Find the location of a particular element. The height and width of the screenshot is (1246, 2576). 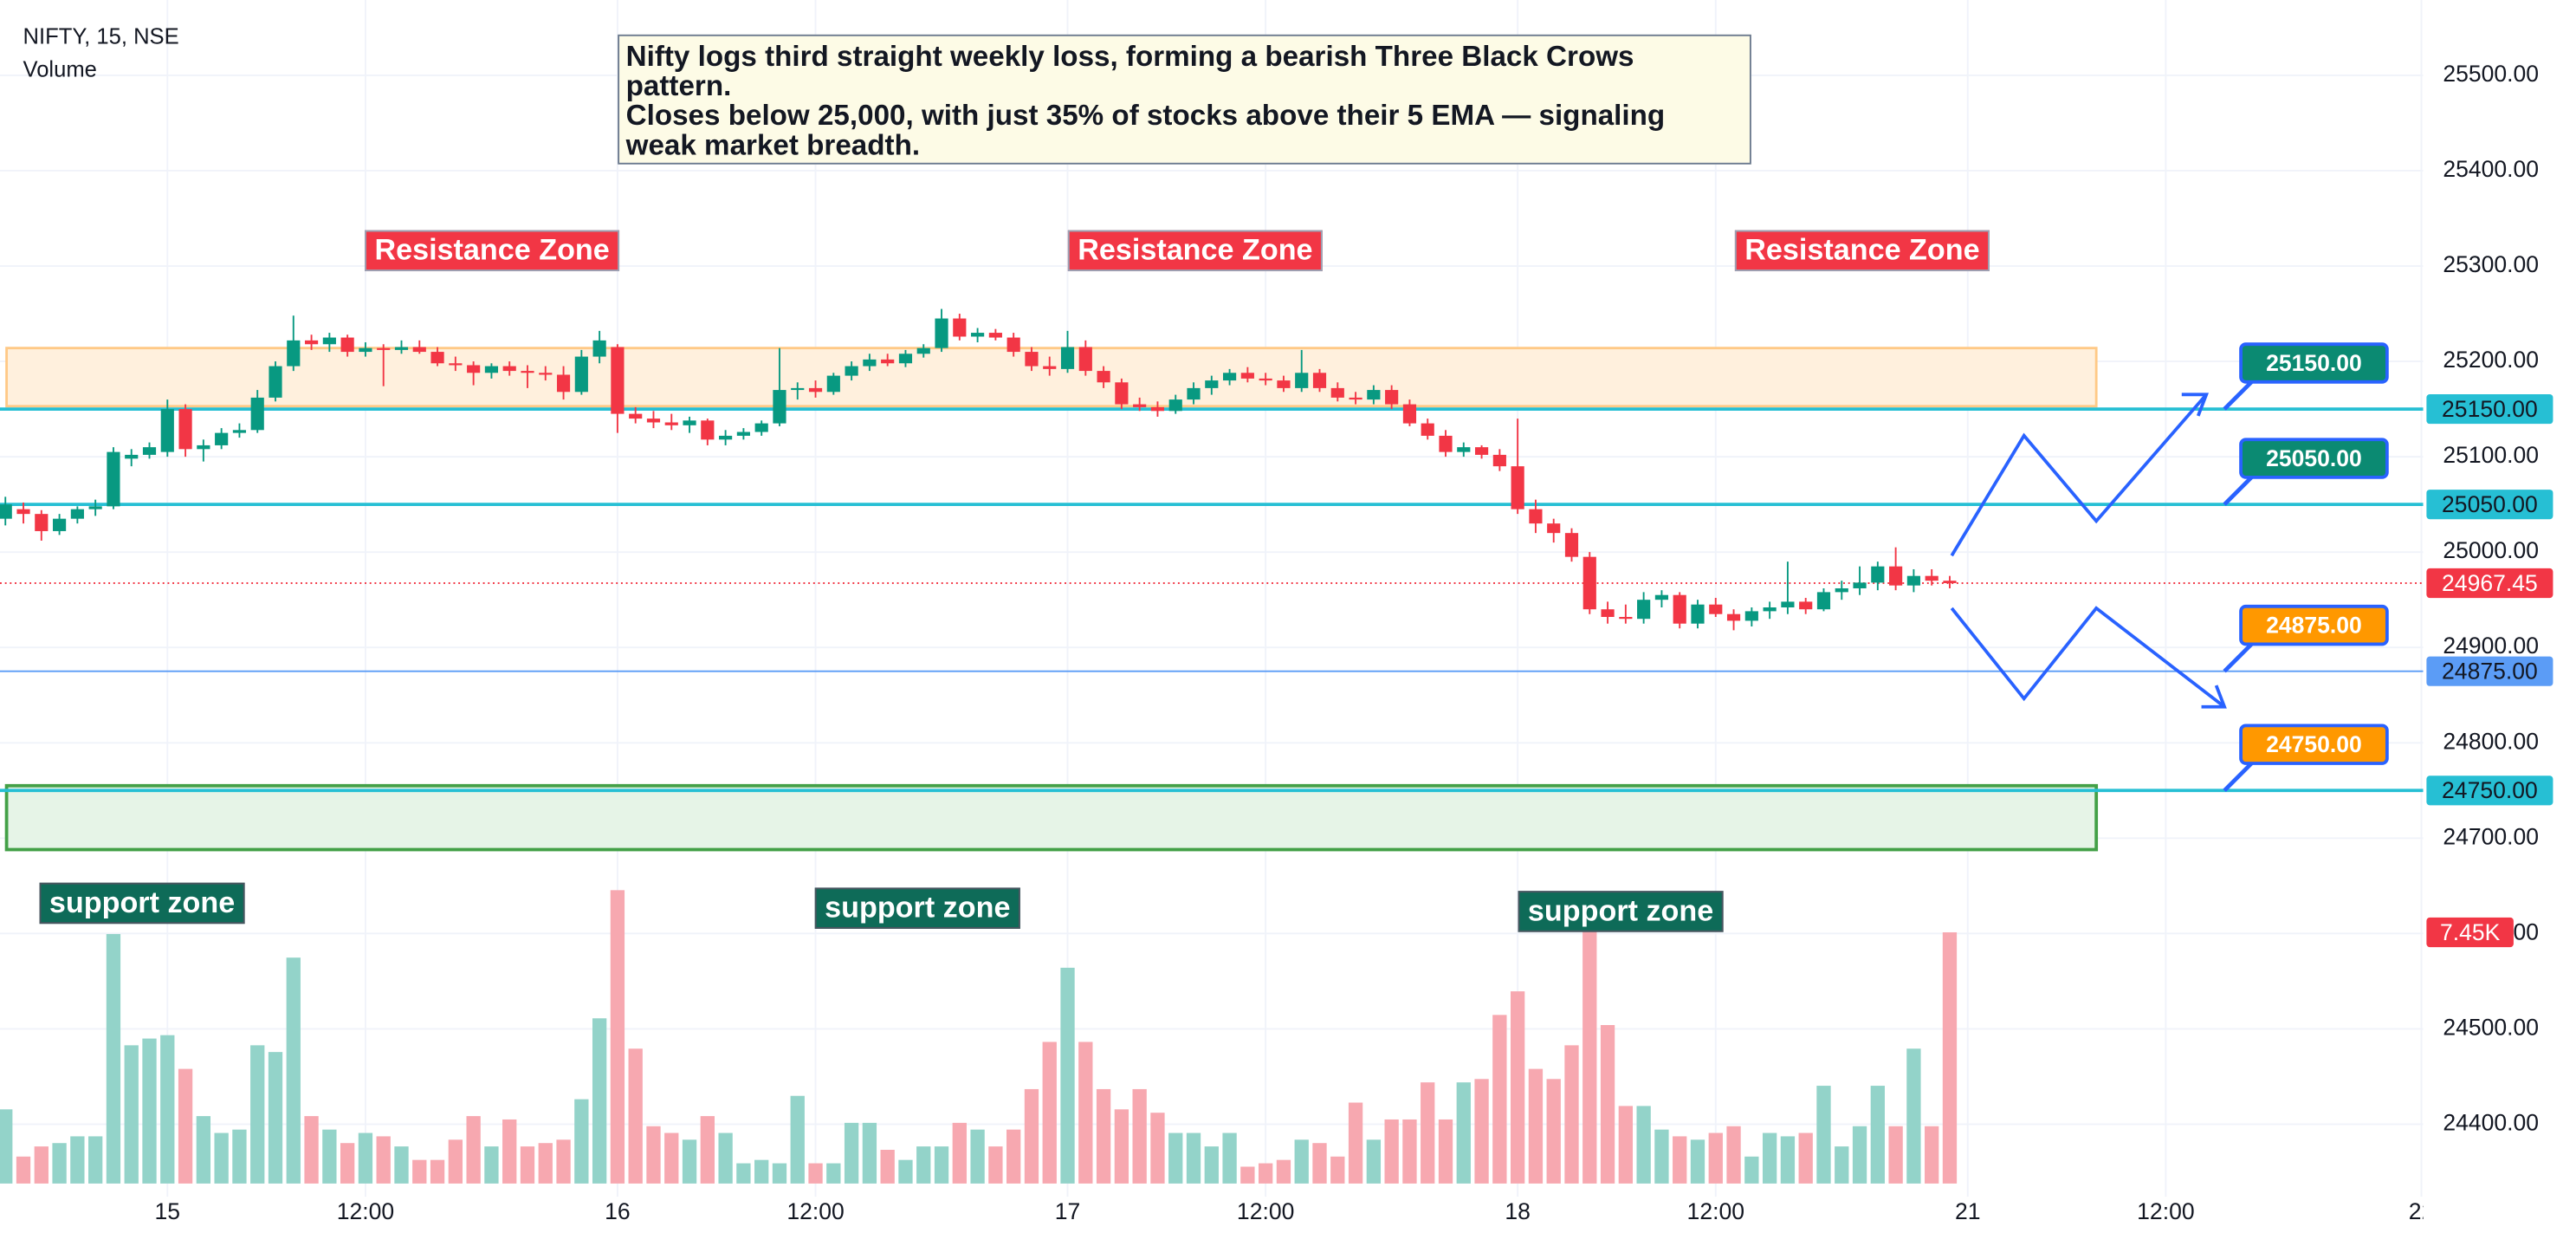

resistance-zone is located at coordinates (1051, 377).